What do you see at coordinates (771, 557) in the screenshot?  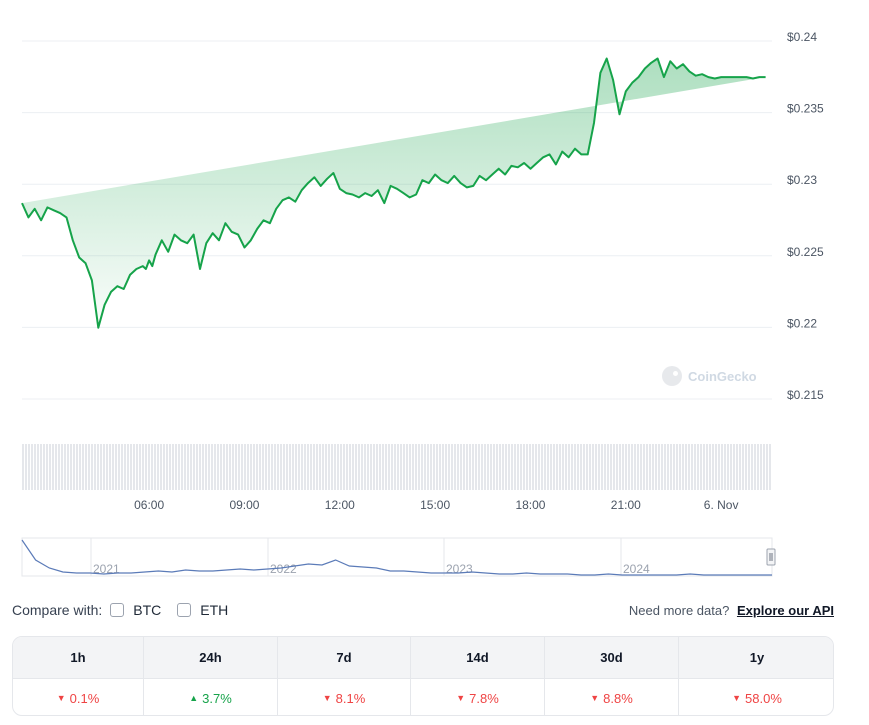 I see `navigator-handle` at bounding box center [771, 557].